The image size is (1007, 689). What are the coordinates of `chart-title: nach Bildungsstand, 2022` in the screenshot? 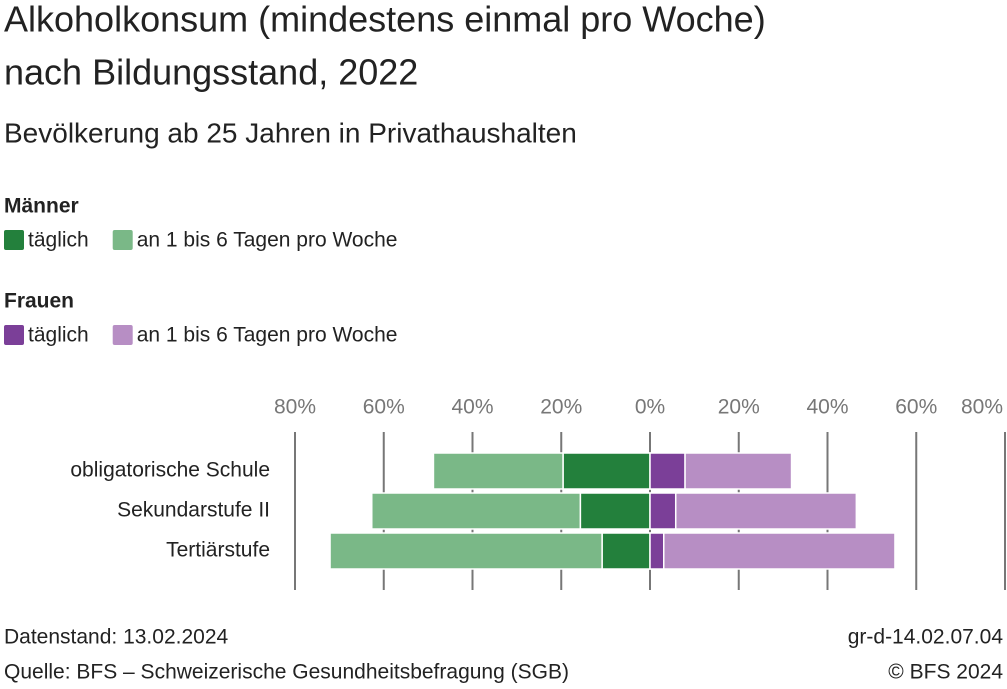 It's located at (211, 72).